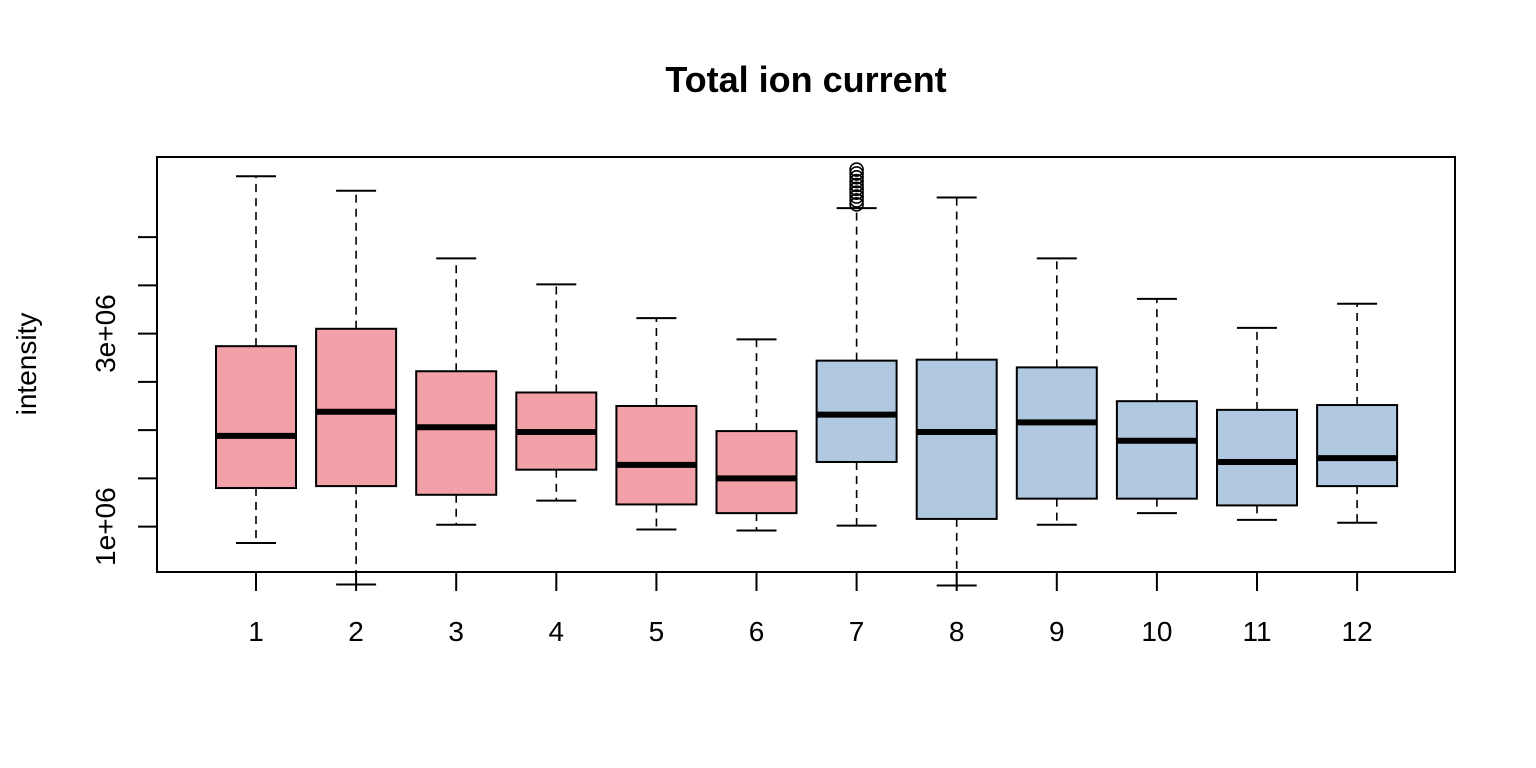 This screenshot has width=1536, height=768. Describe the element at coordinates (1057, 631) in the screenshot. I see `x-tick-label: 9` at that location.